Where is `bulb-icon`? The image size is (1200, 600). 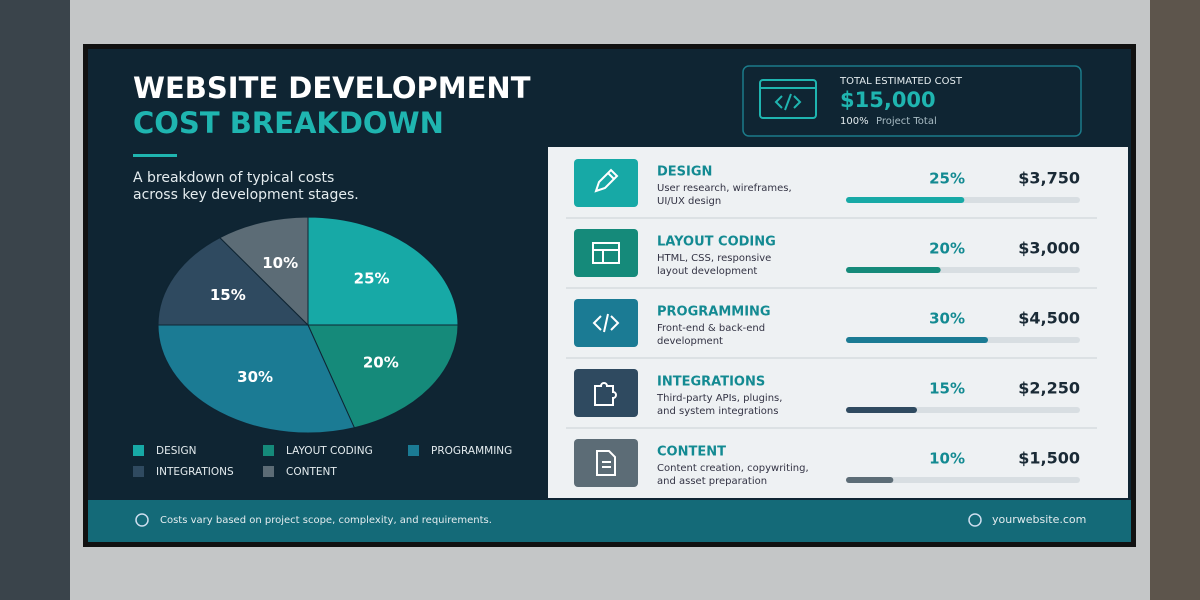
bulb-icon is located at coordinates (142, 520).